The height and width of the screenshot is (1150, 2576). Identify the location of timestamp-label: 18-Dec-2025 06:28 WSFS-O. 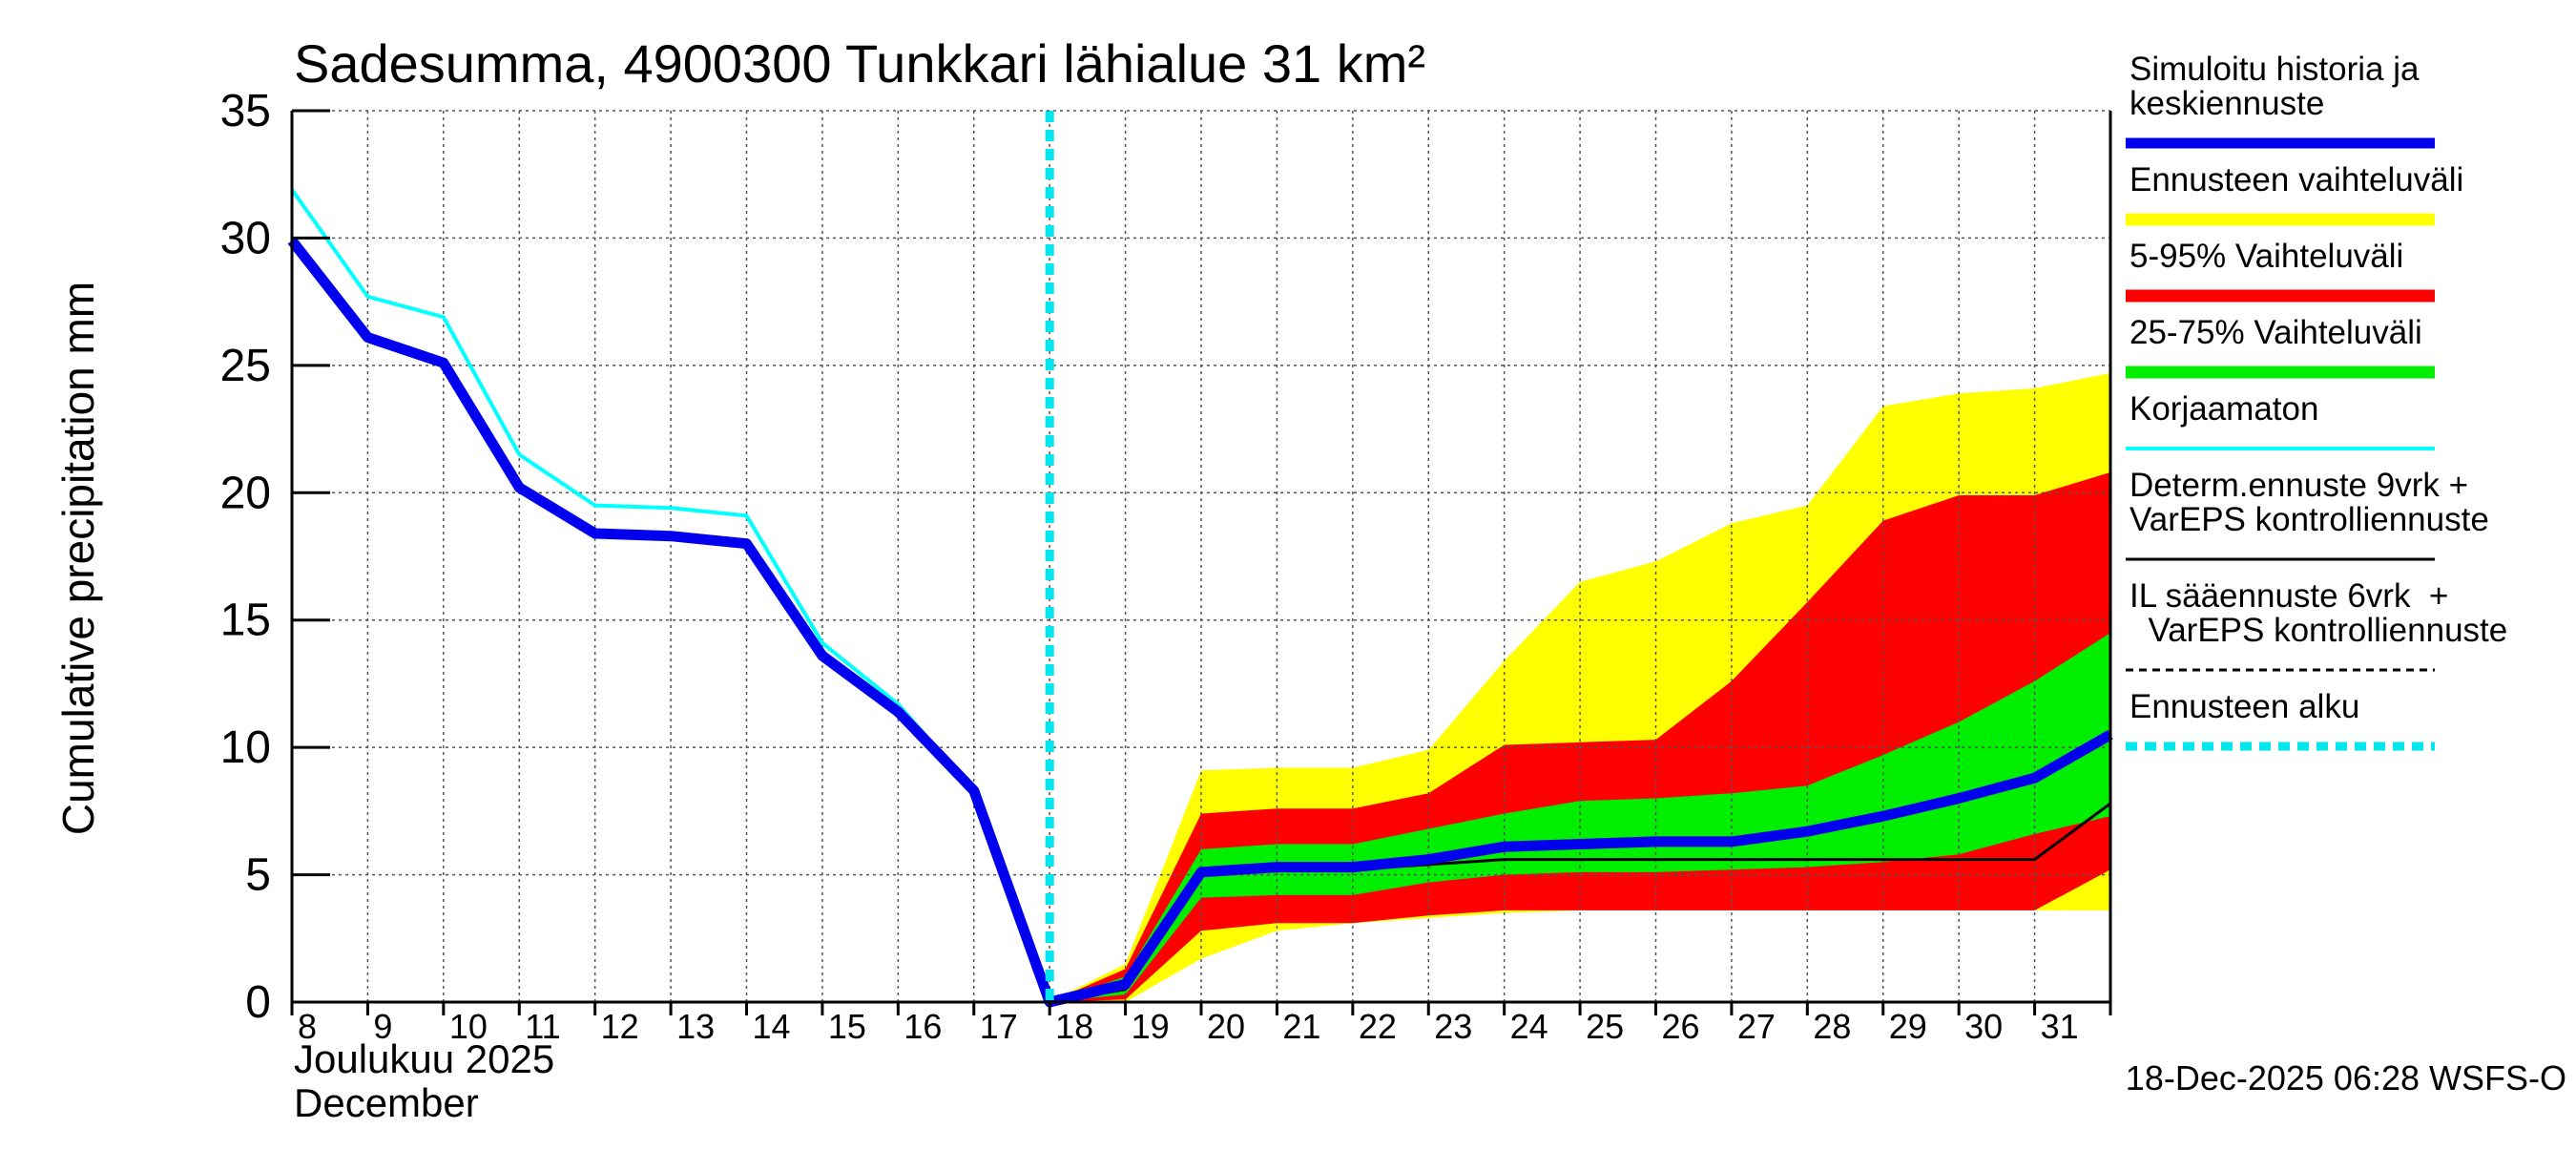
(2346, 1078).